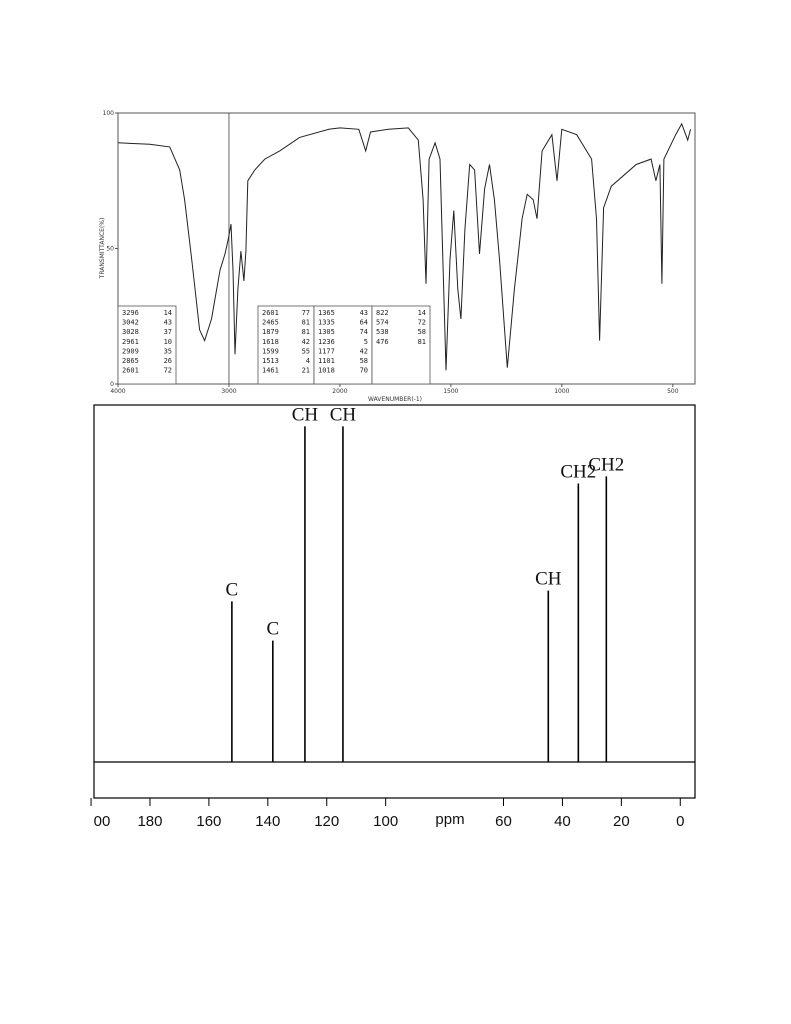  I want to click on x-tick-label: 20, so click(621, 821).